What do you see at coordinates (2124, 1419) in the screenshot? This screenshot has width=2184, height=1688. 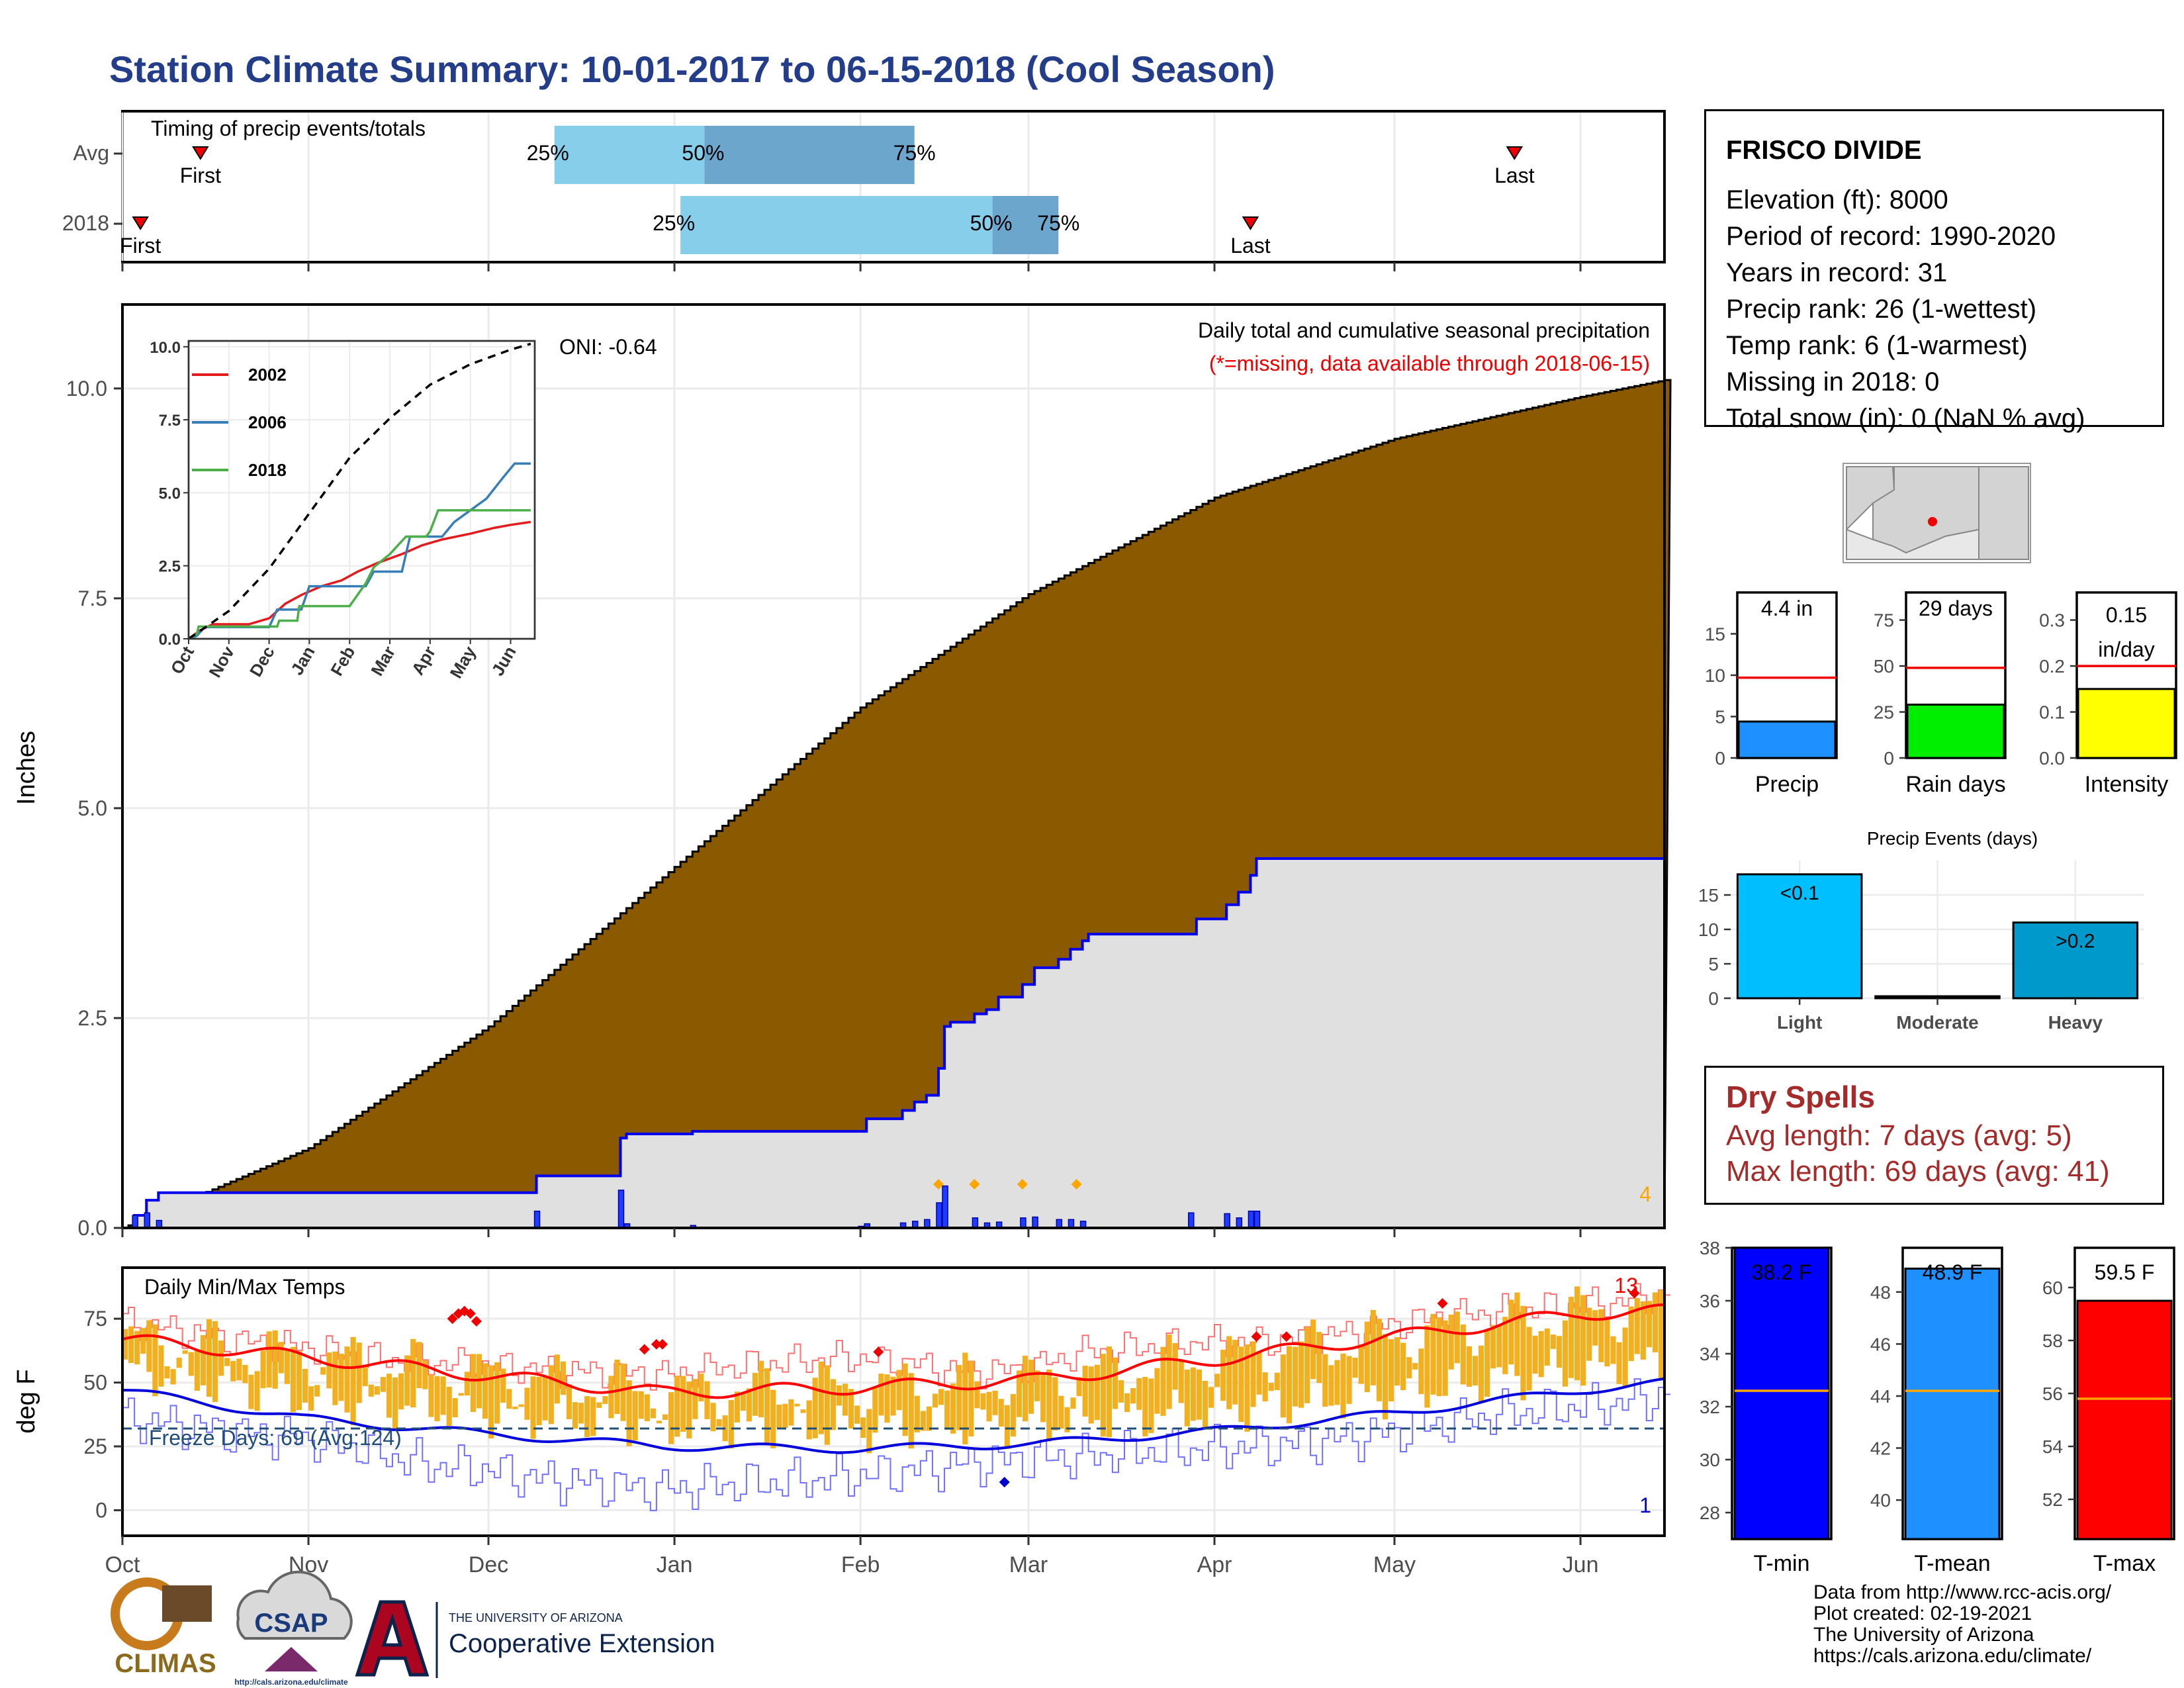 I see `tbar-bar` at bounding box center [2124, 1419].